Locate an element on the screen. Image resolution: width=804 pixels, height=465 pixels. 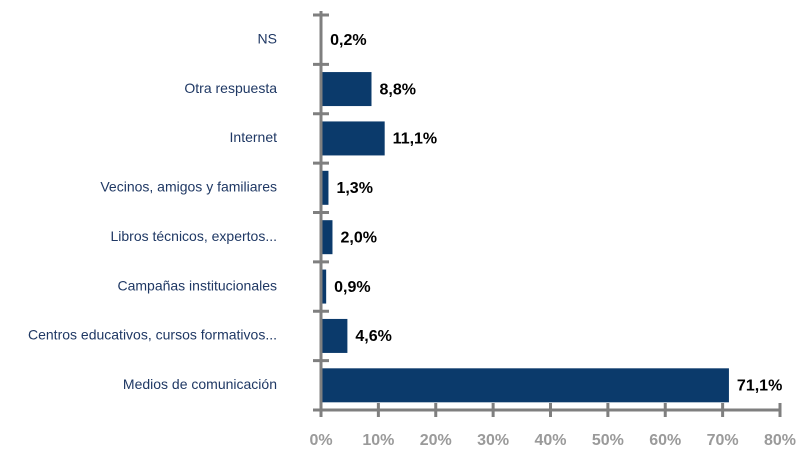
value-label: 2,0% is located at coordinates (358, 237).